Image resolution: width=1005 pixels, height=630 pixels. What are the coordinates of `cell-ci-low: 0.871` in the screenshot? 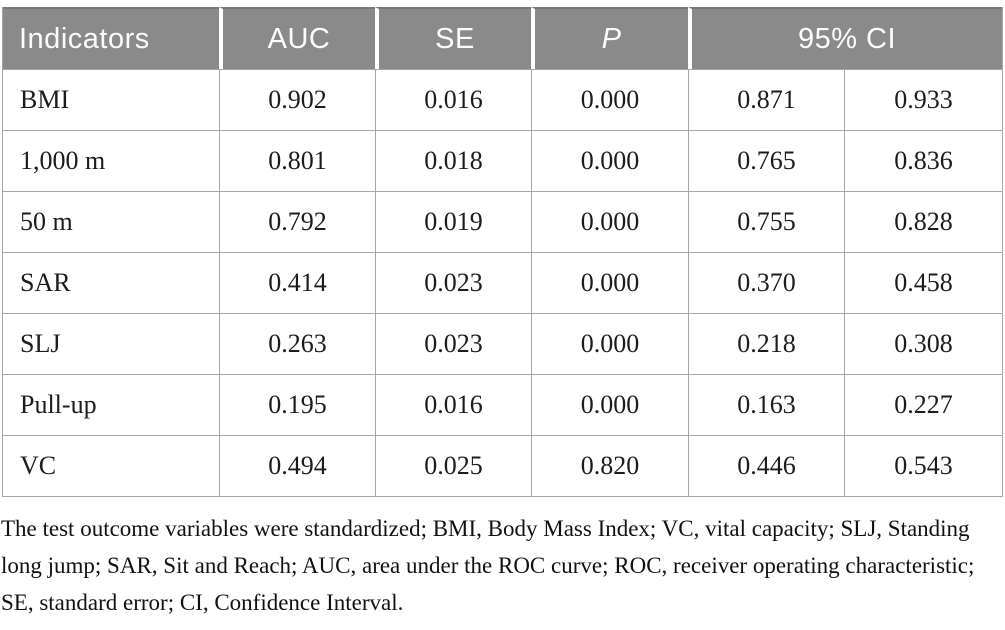 It's located at (766, 99).